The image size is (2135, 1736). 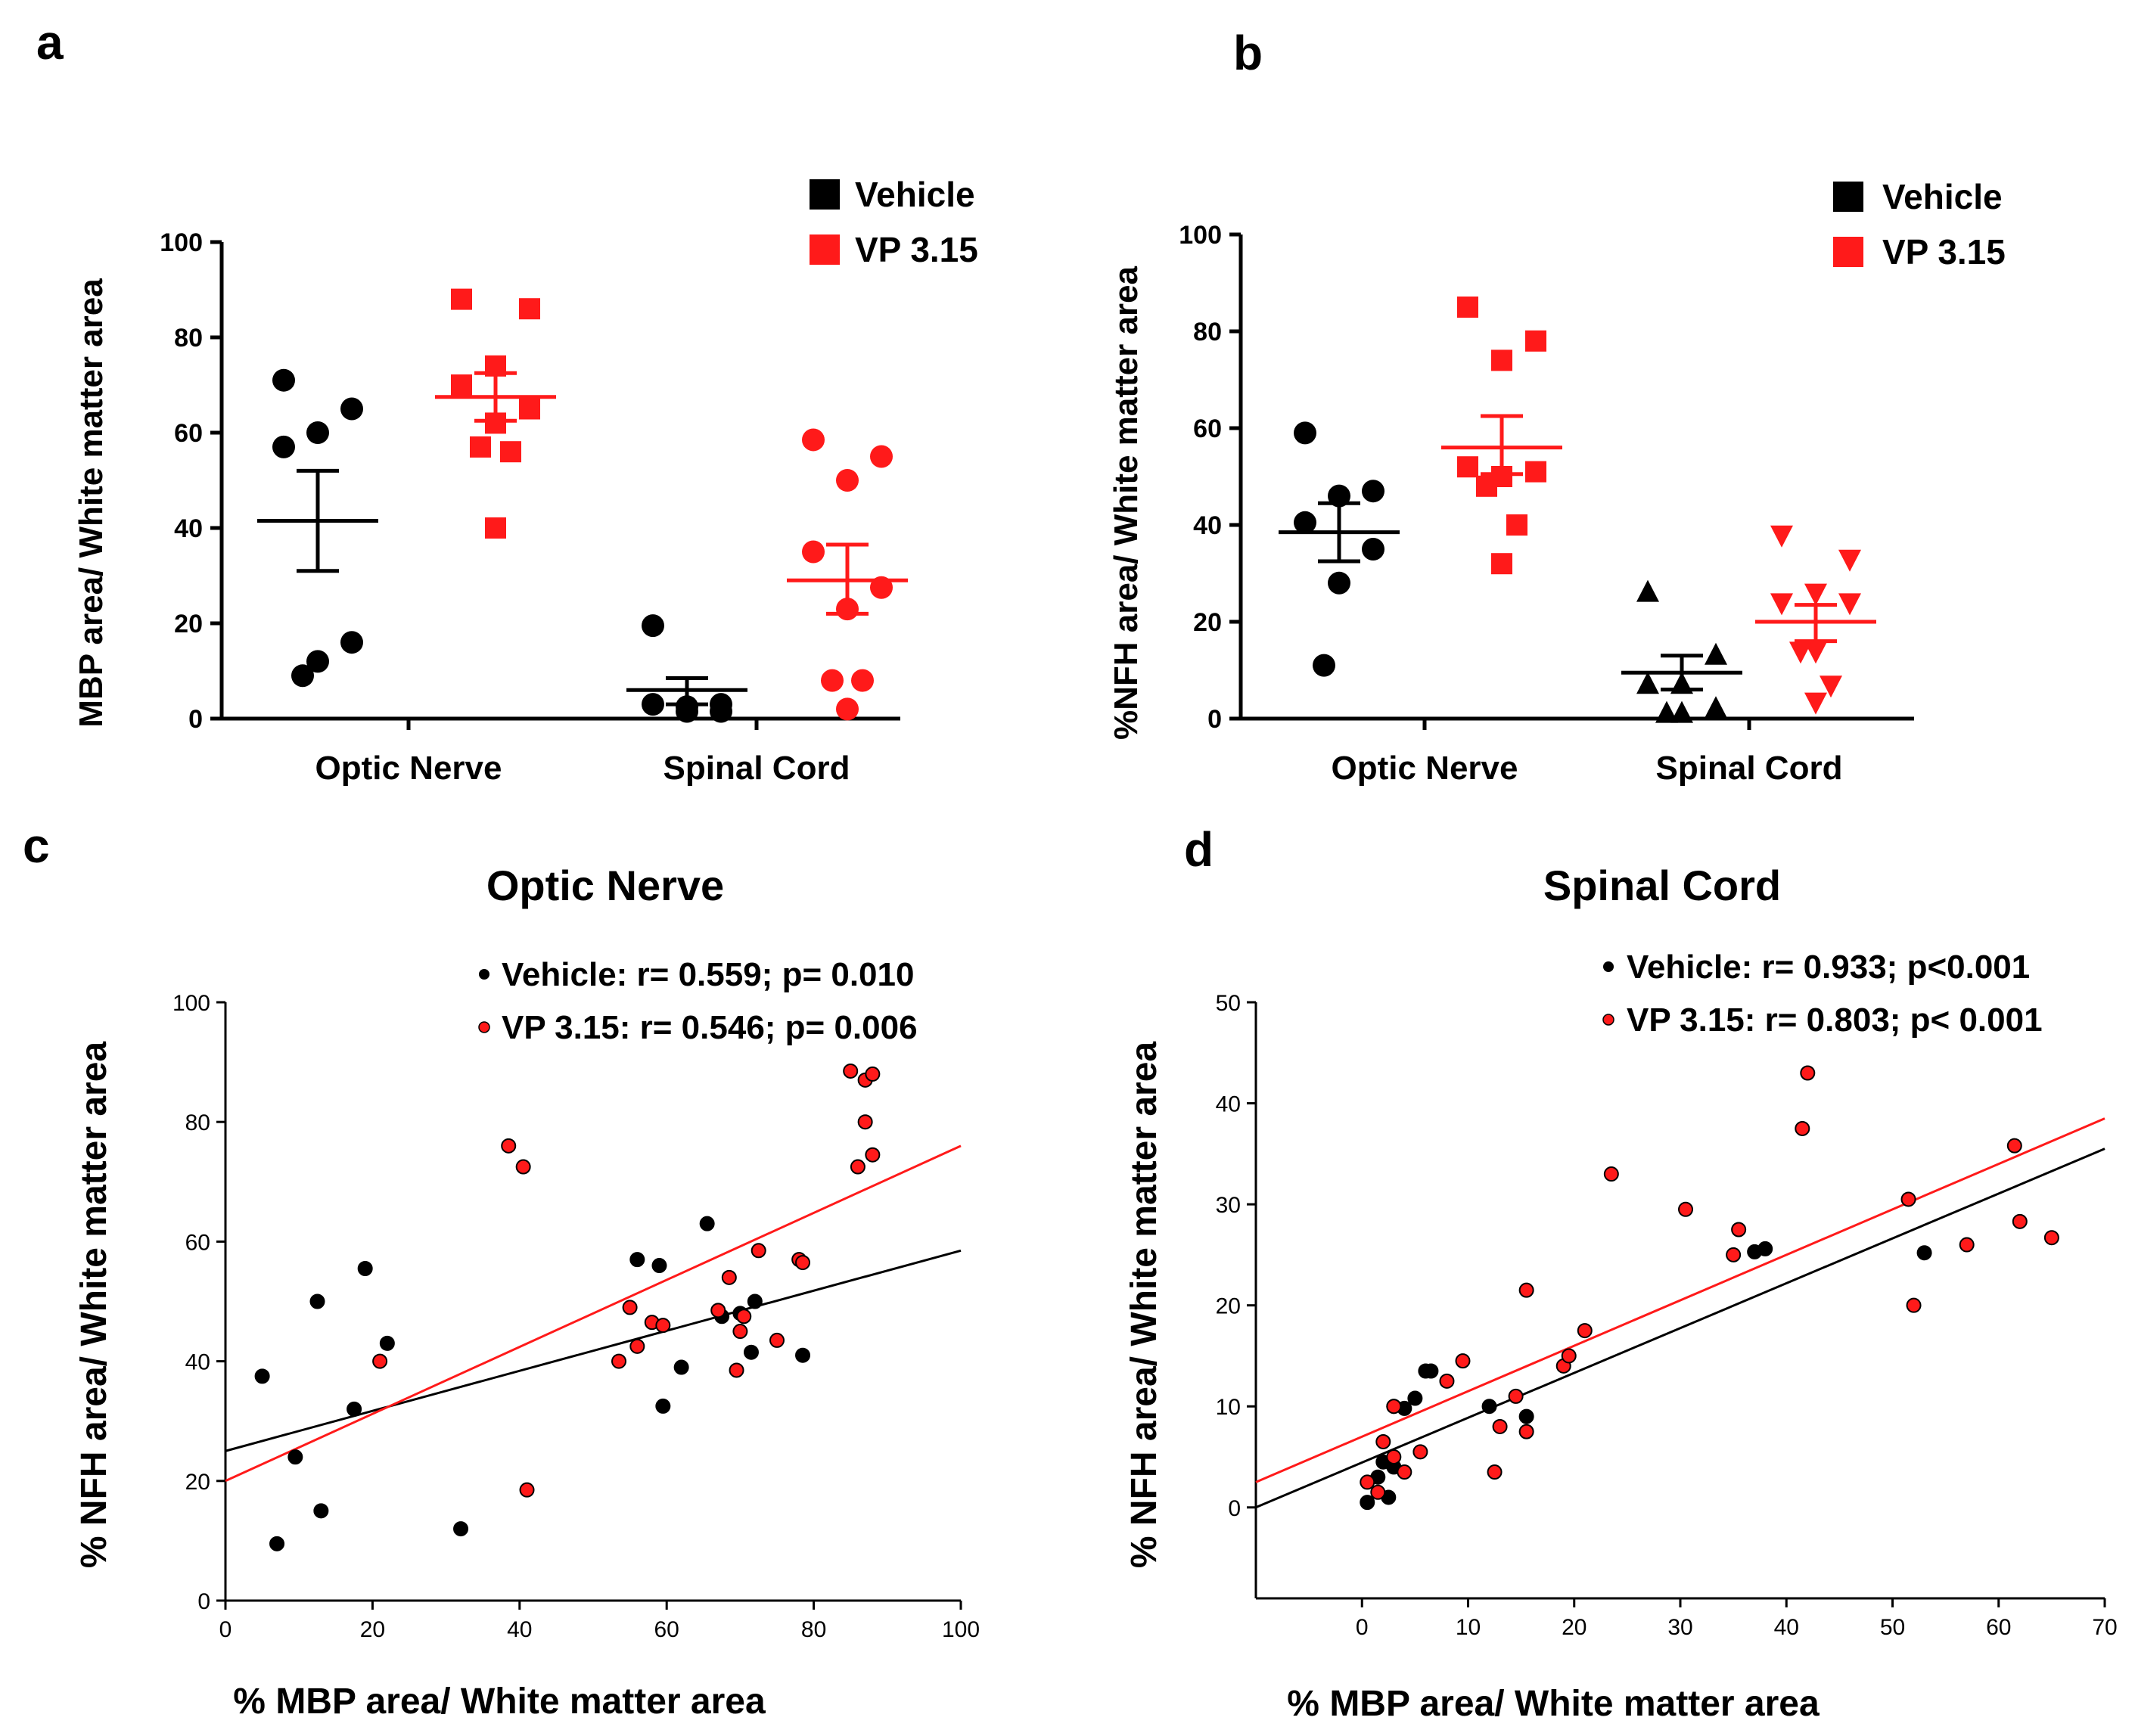 What do you see at coordinates (1228, 1306) in the screenshot?
I see `y-tick-label: 20` at bounding box center [1228, 1306].